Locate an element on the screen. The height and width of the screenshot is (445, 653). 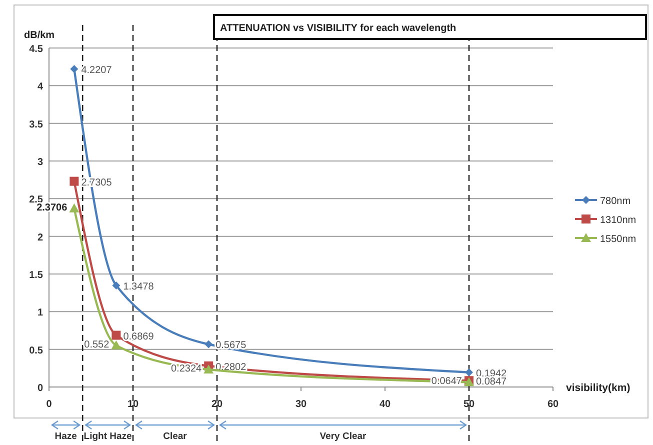
legend-label: 1310nm is located at coordinates (618, 220).